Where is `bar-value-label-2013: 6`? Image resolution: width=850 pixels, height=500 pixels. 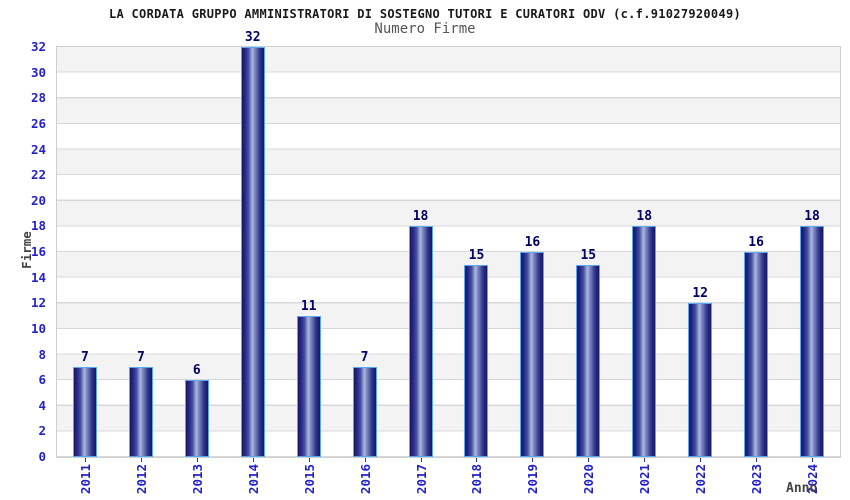 bar-value-label-2013: 6 is located at coordinates (196, 370).